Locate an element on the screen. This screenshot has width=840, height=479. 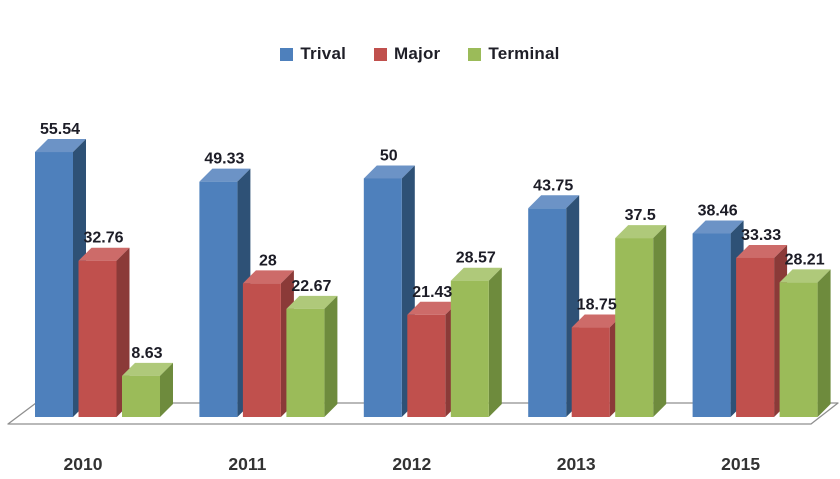
legend-swatch-trival is located at coordinates (287, 54).